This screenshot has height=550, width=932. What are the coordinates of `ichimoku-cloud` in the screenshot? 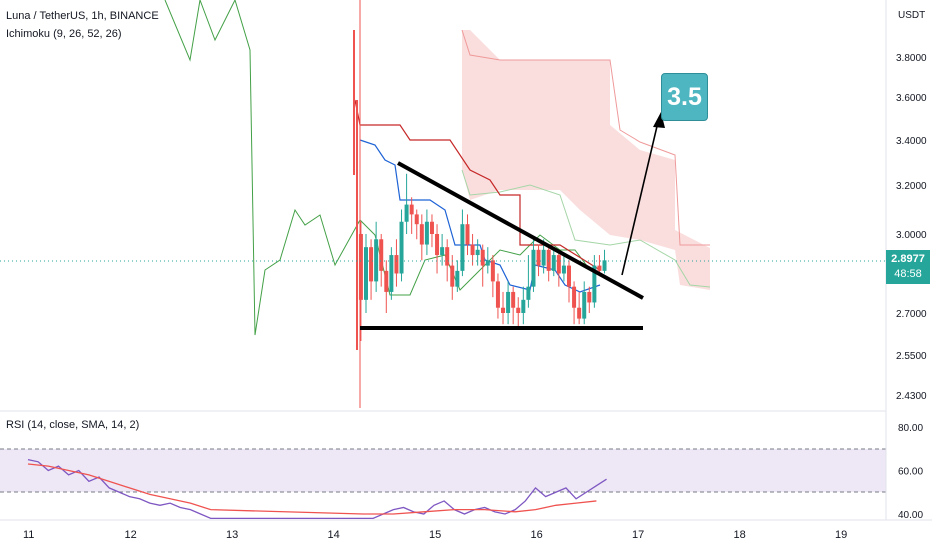 It's located at (586, 160).